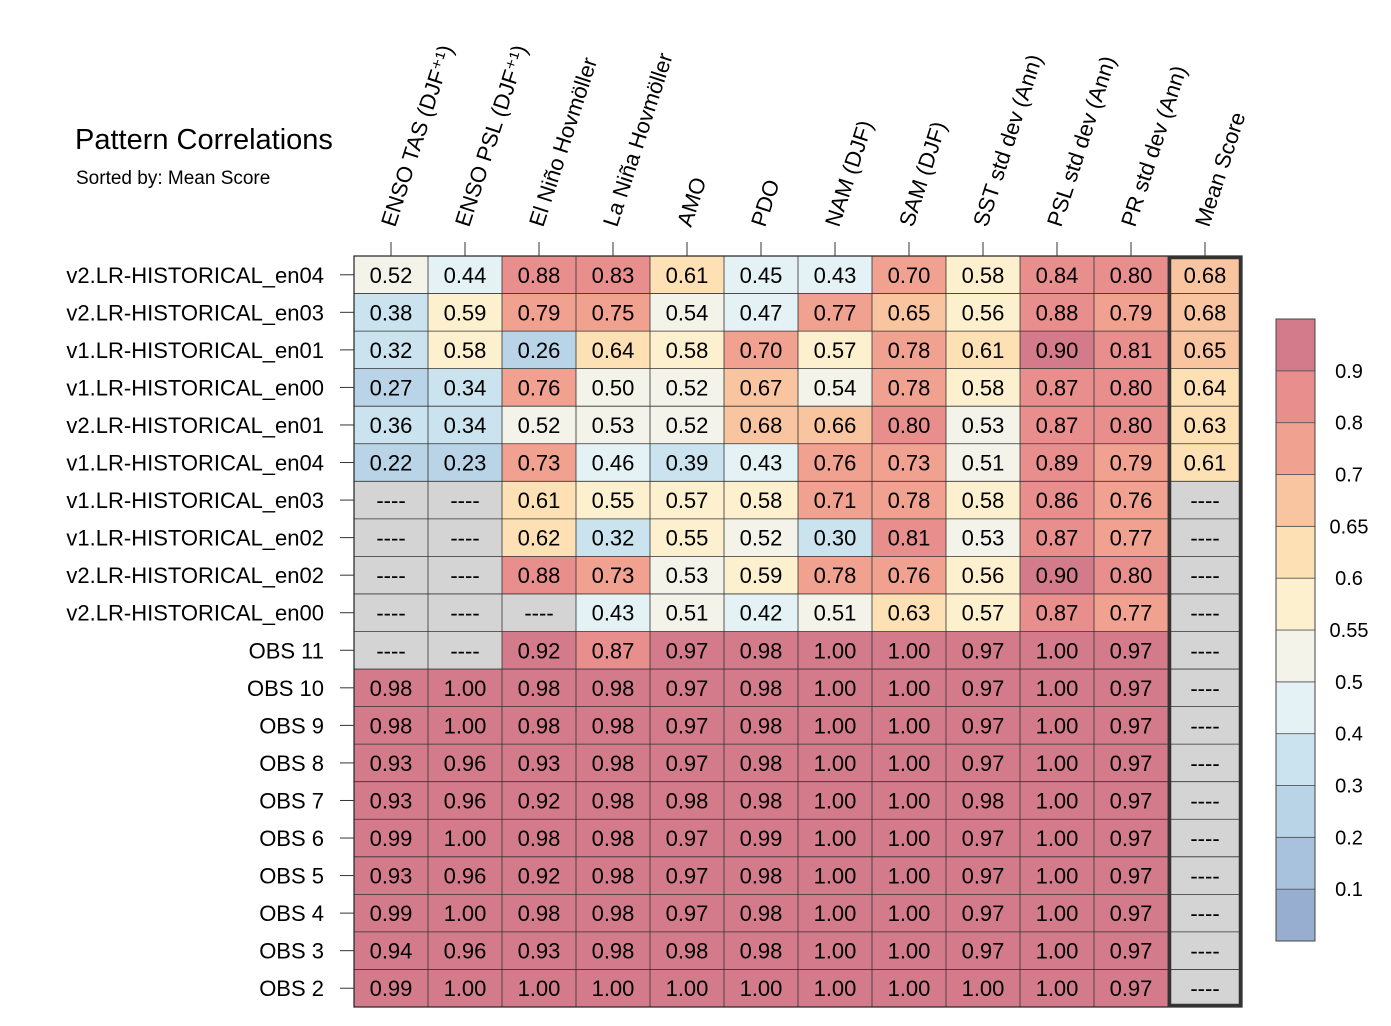 This screenshot has width=1391, height=1026. Describe the element at coordinates (1057, 575) in the screenshot. I see `cell-value: 0.90` at that location.